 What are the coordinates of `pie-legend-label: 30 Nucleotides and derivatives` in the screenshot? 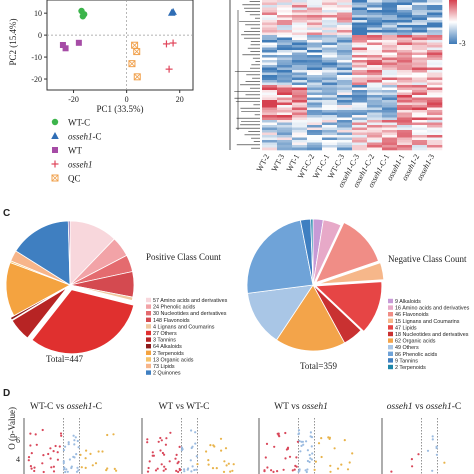 It's located at (190, 314).